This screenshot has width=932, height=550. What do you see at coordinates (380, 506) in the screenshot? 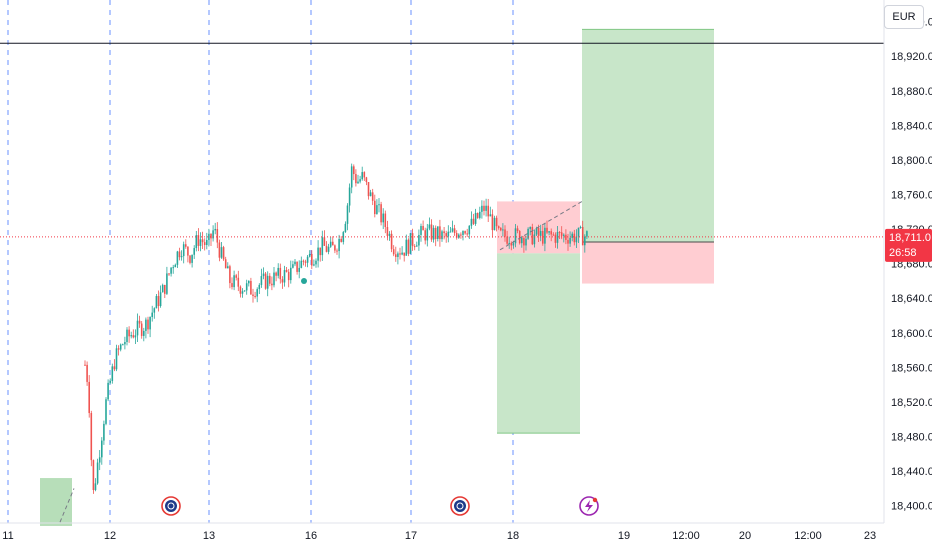
I see `event-markers` at bounding box center [380, 506].